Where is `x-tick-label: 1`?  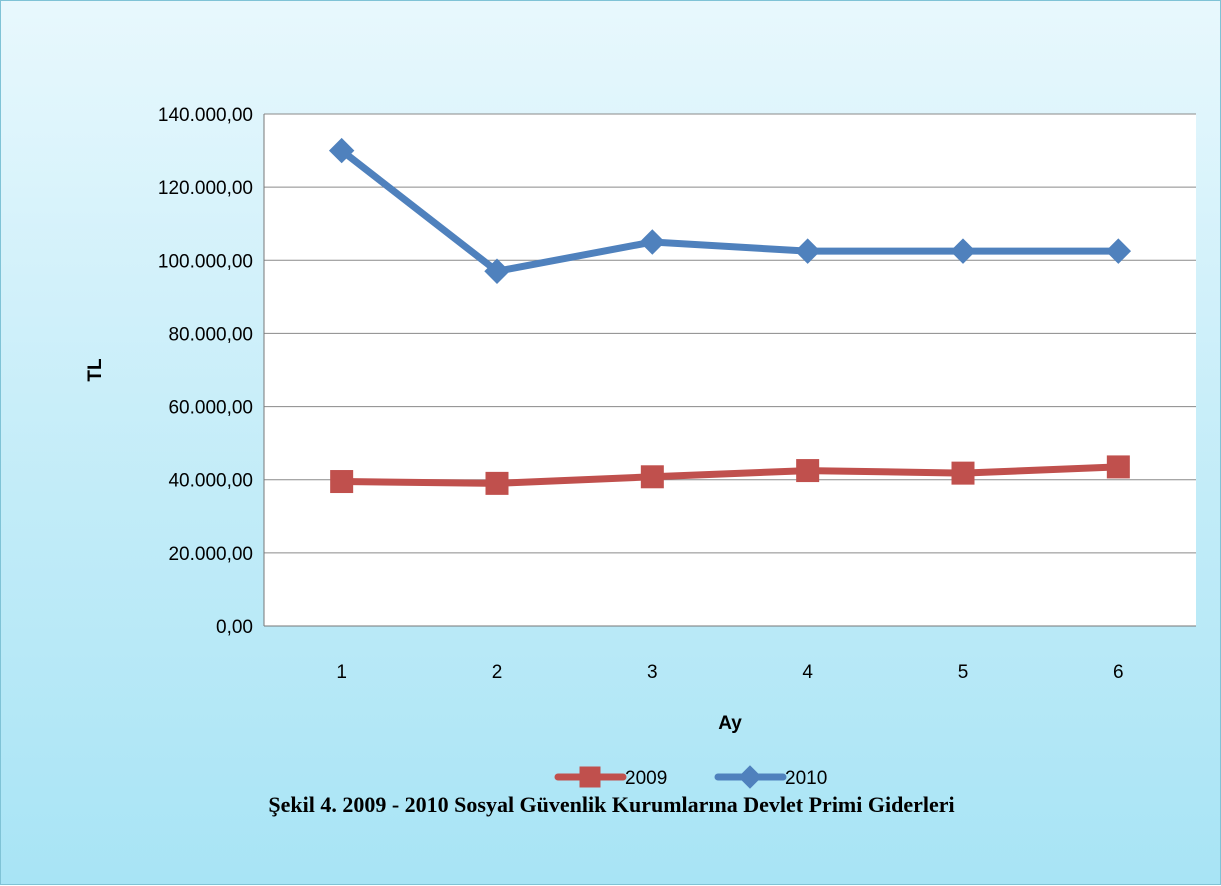 x-tick-label: 1 is located at coordinates (341, 672).